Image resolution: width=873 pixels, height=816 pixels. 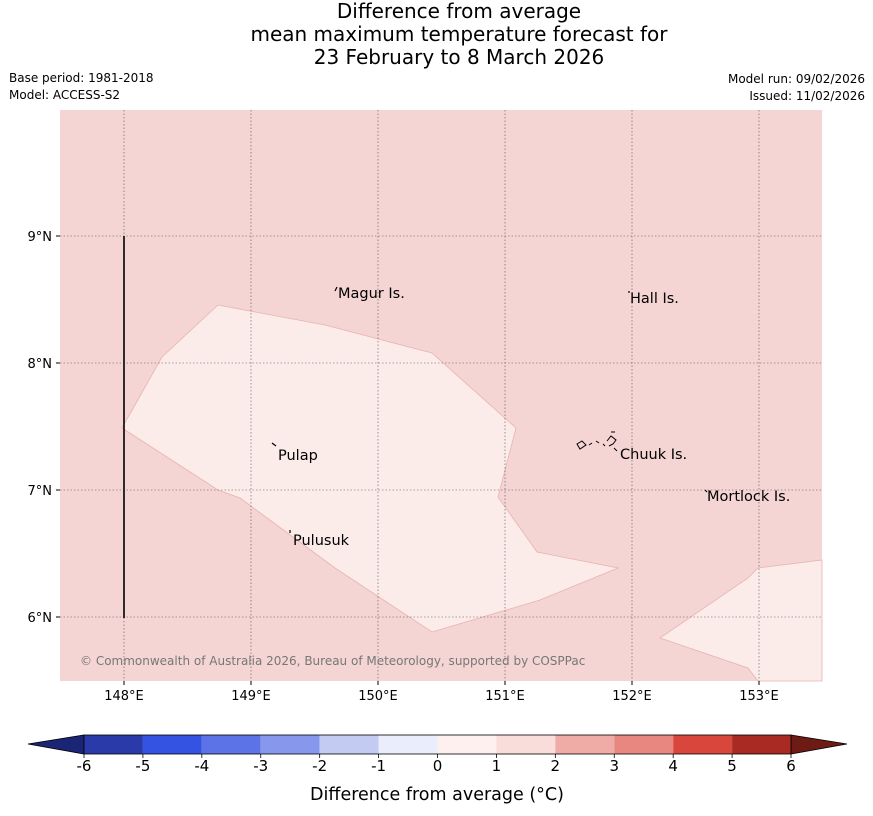 I want to click on title-line-3: 23 February to 8 March 2026, so click(x=459, y=57).